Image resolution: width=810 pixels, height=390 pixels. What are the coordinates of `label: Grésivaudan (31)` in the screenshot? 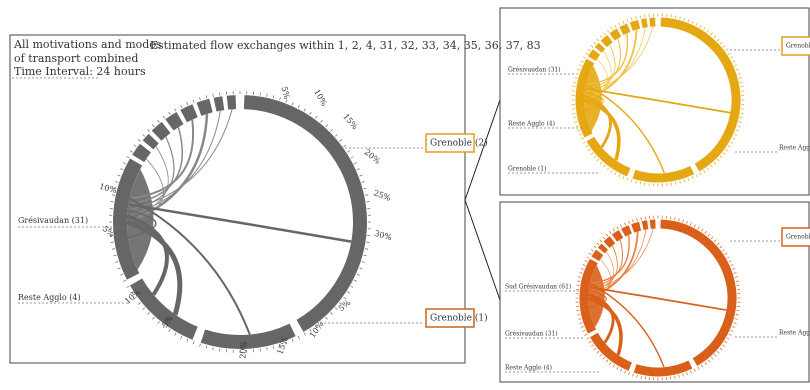 It's located at (53, 220).